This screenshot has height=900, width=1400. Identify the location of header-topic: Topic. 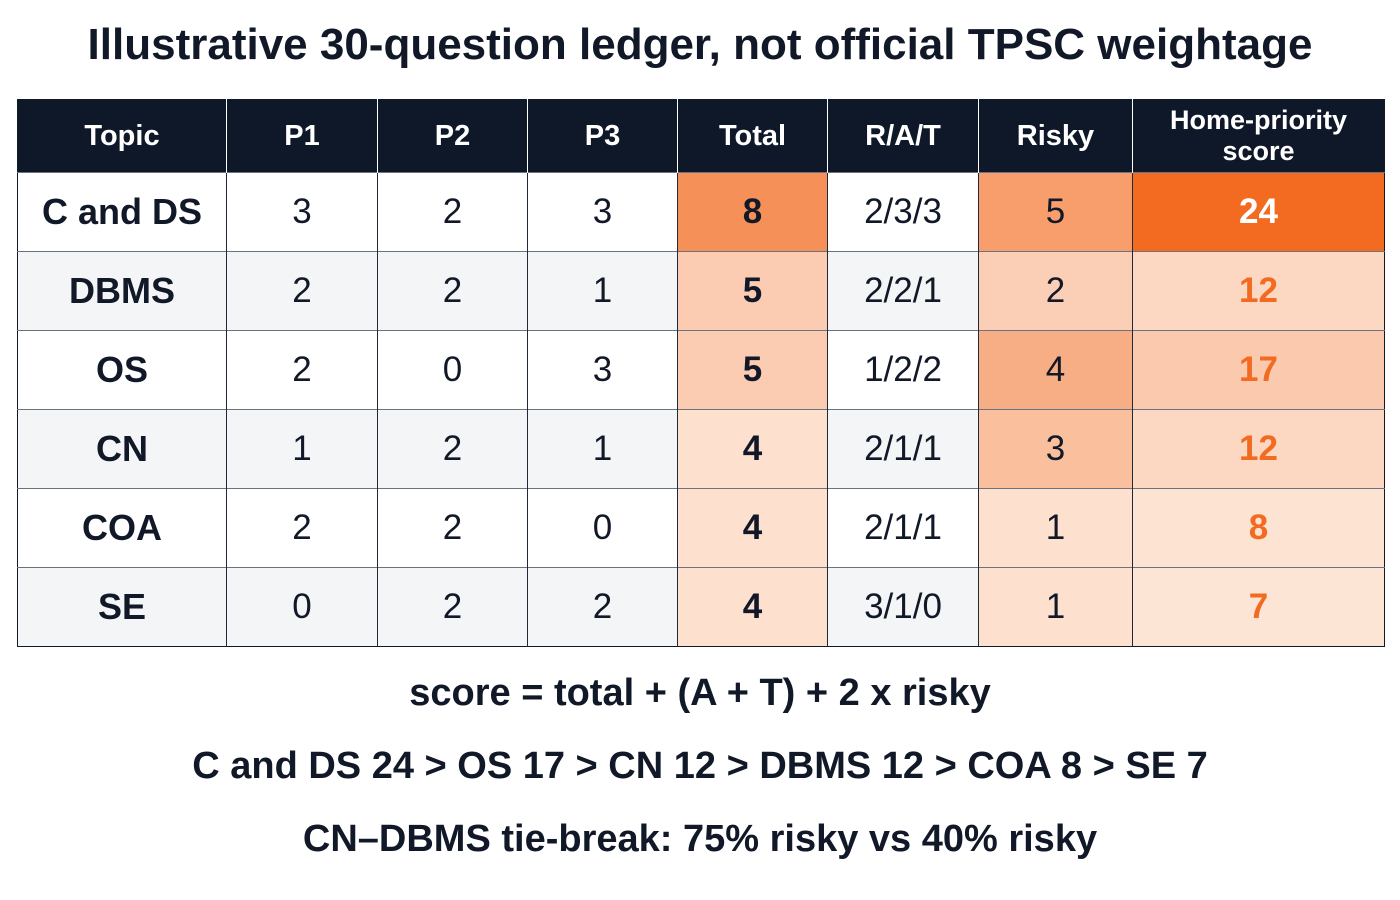
(122, 136).